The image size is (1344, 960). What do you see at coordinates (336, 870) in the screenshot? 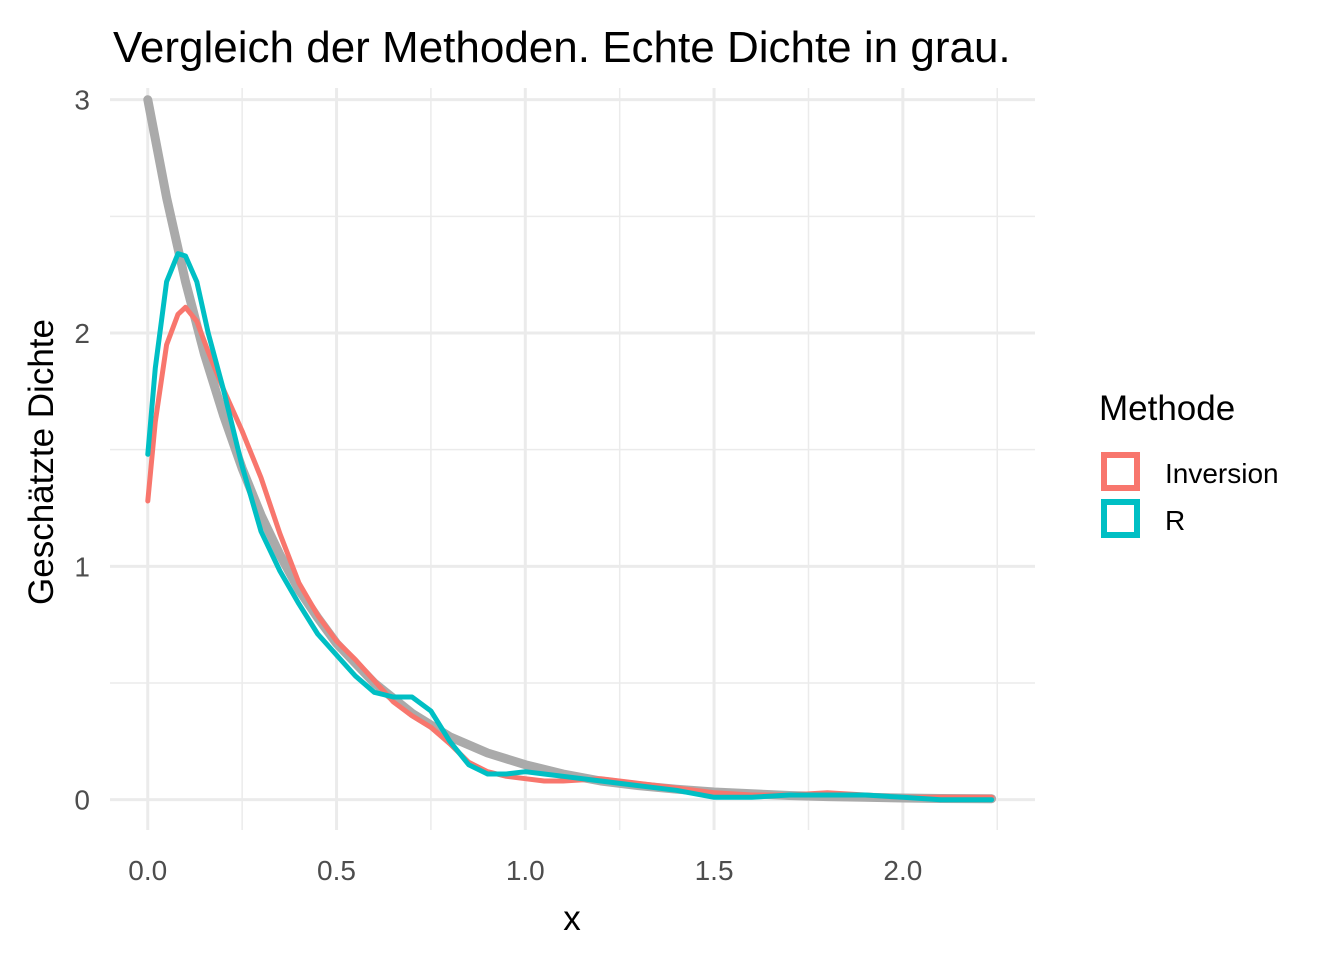
I see `x-tick-label: 0.5` at bounding box center [336, 870].